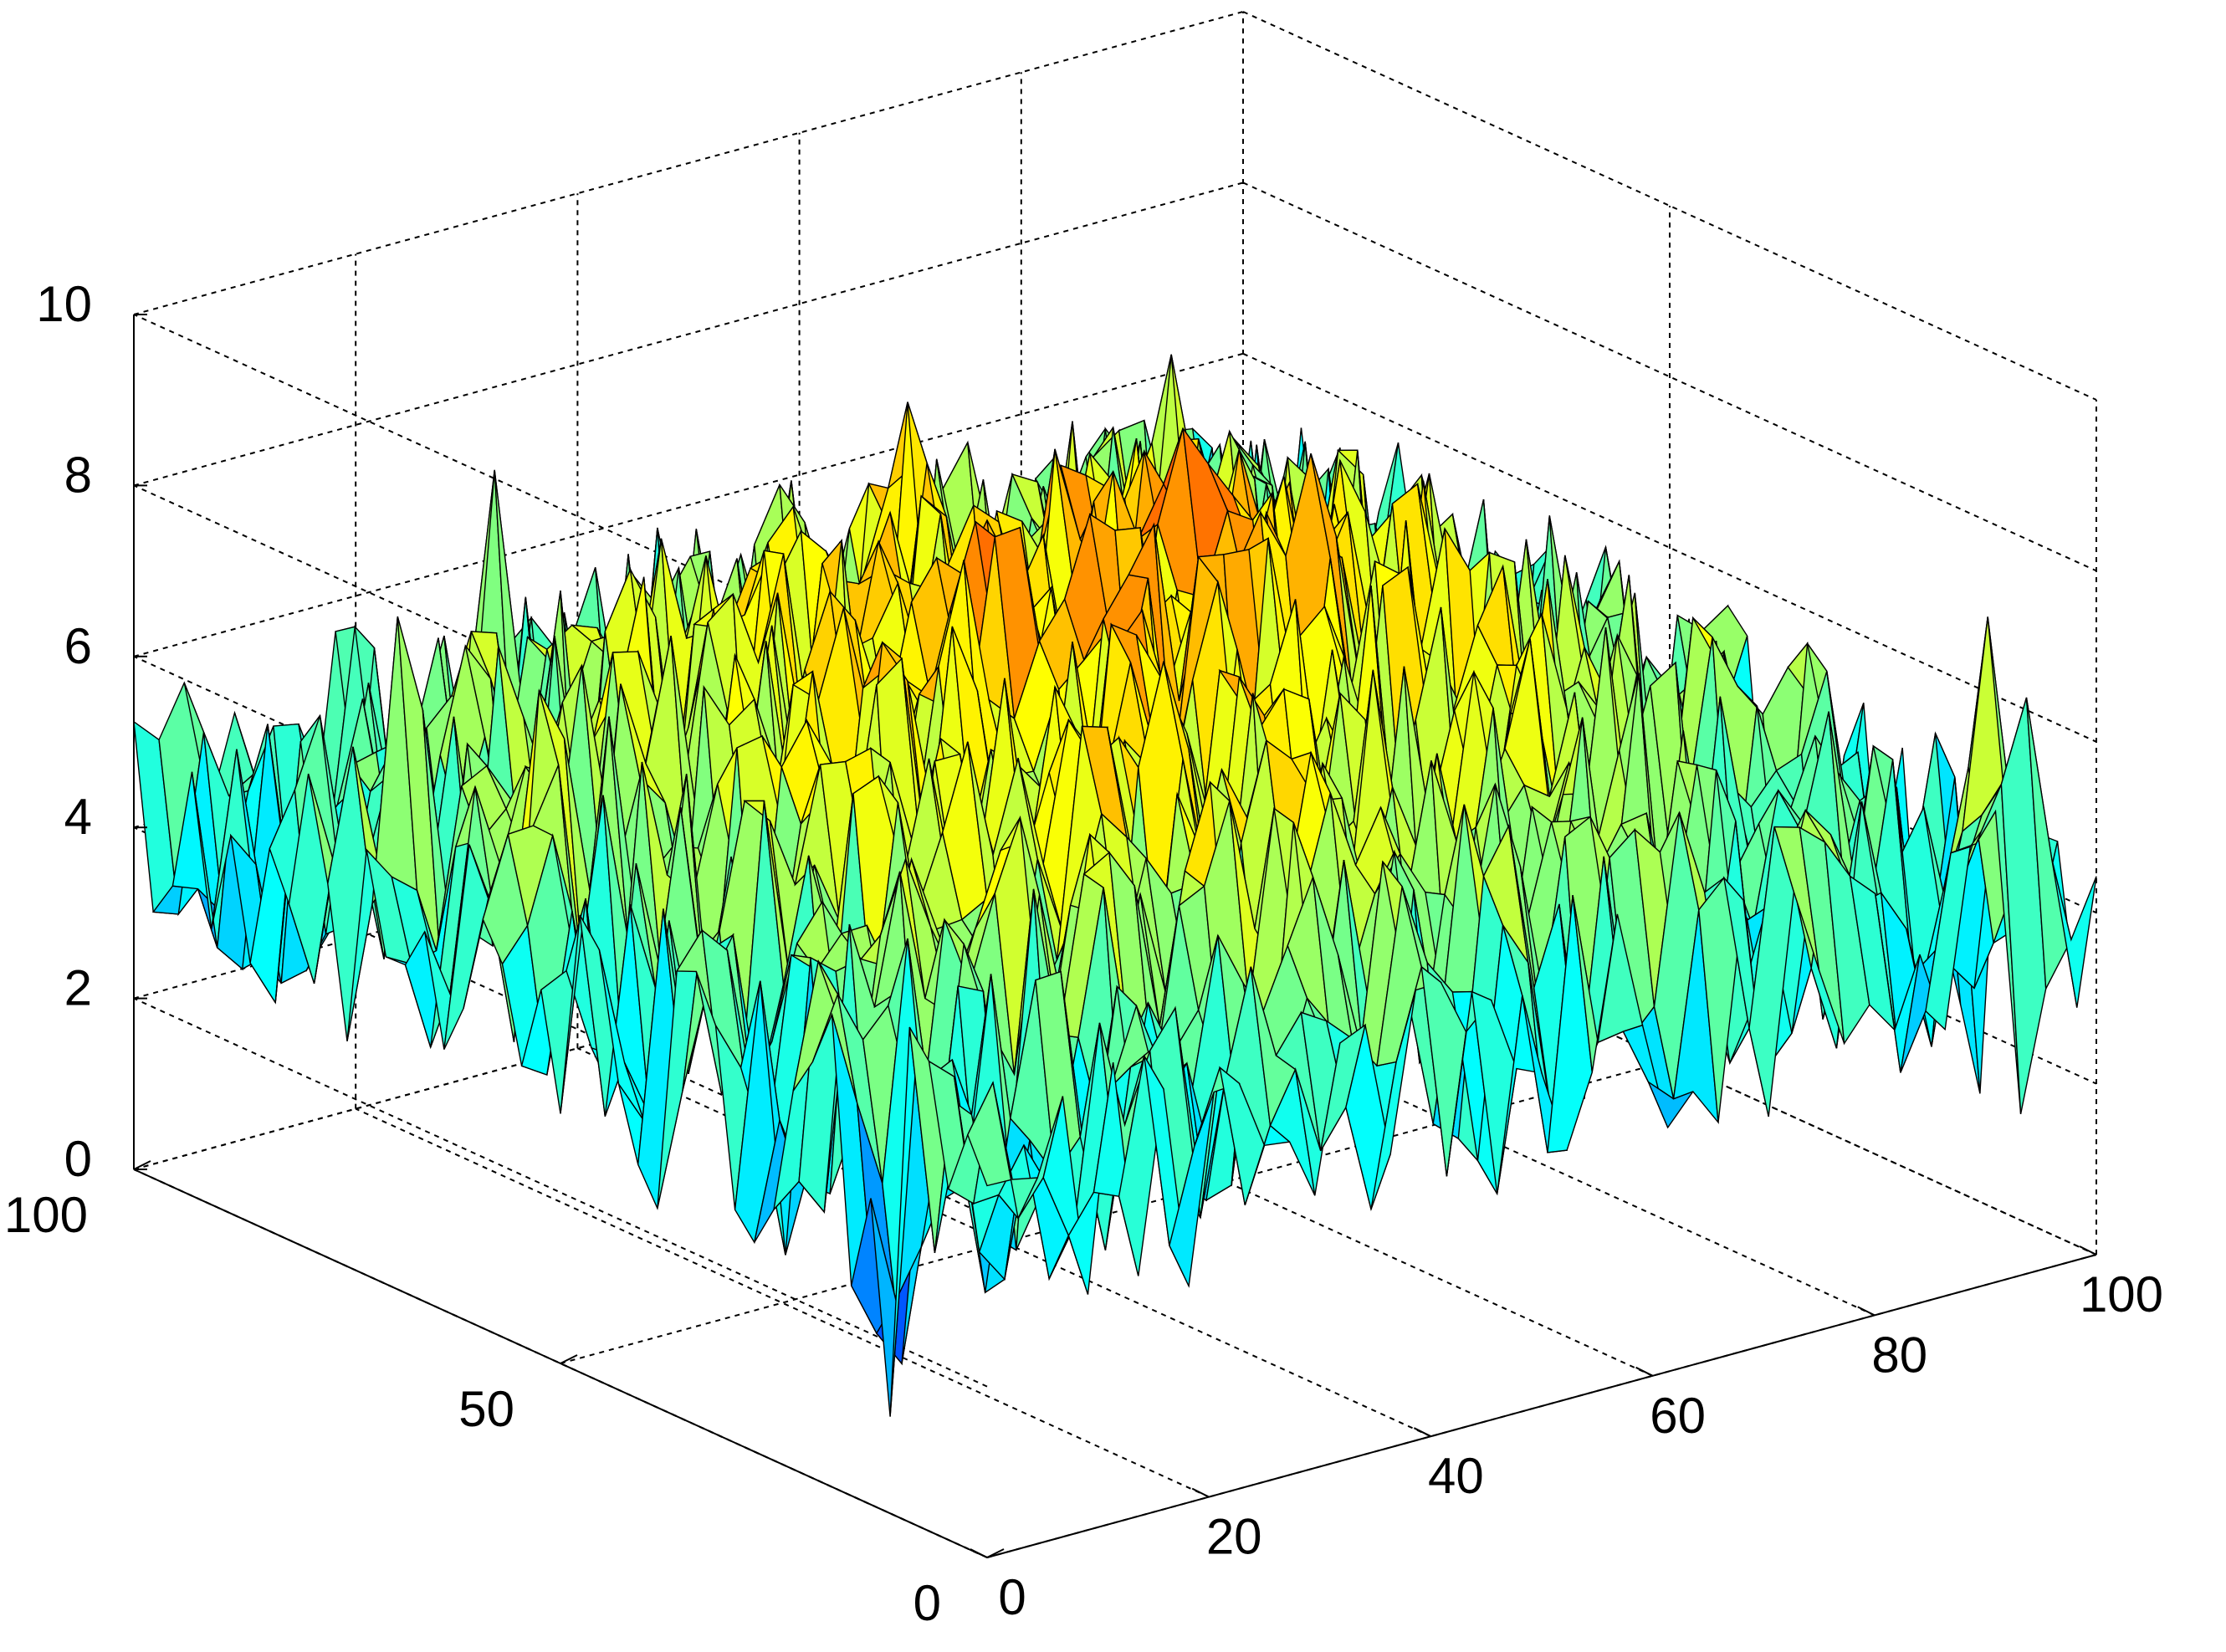 This screenshot has width=2226, height=1652. I want to click on x-tick-label: 60, so click(1678, 1416).